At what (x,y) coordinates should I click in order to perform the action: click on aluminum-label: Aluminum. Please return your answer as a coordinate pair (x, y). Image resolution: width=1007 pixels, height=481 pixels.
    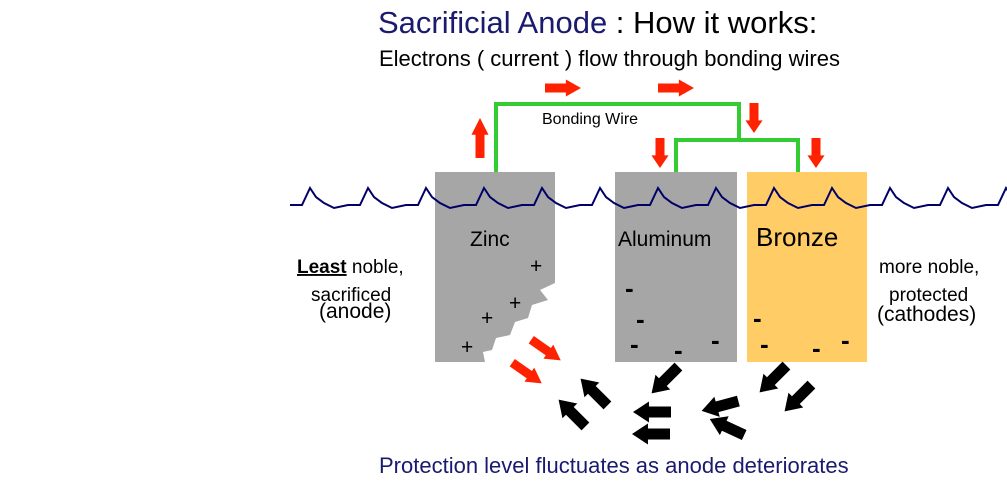
    Looking at the image, I should click on (664, 239).